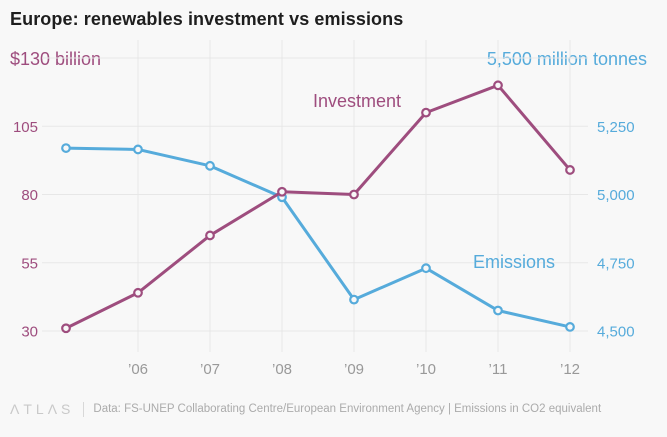 The height and width of the screenshot is (437, 667). I want to click on footer-divider-line, so click(84, 409).